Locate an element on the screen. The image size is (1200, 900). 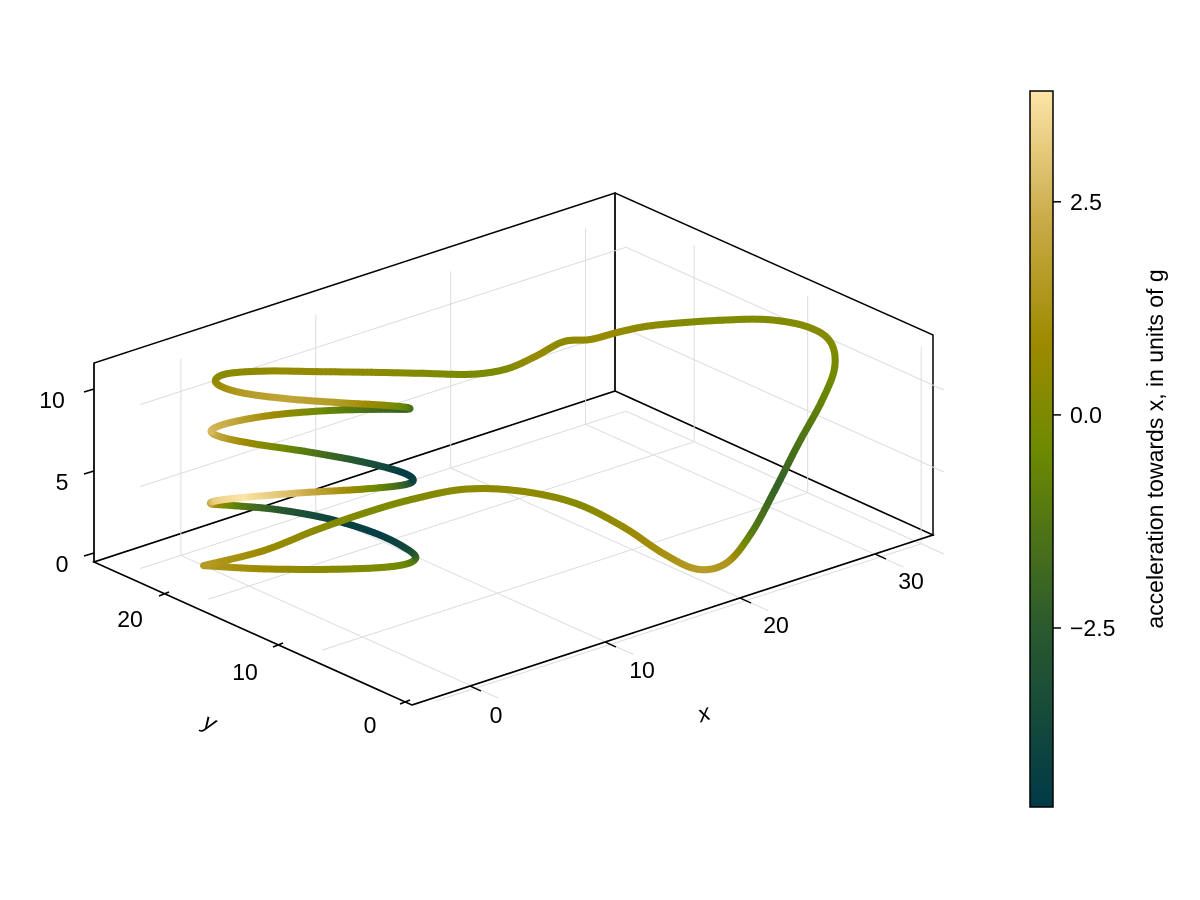
z-ticks: 0 5 10 is located at coordinates (67, 482).